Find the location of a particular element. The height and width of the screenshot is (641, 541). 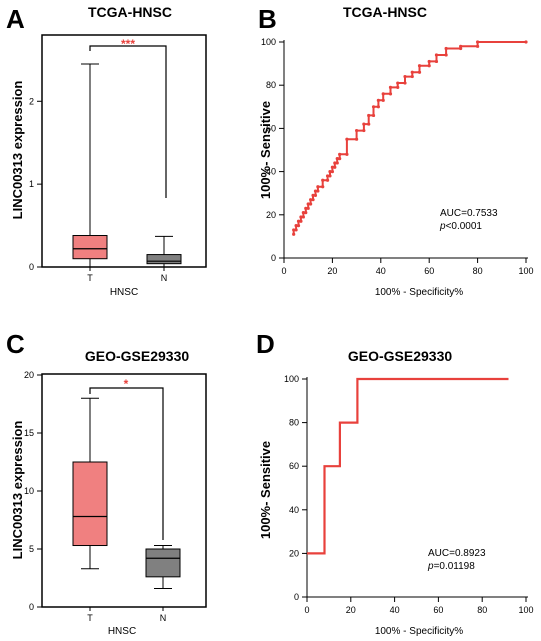

panel-c-xtick-label: T is located at coordinates (90, 618).